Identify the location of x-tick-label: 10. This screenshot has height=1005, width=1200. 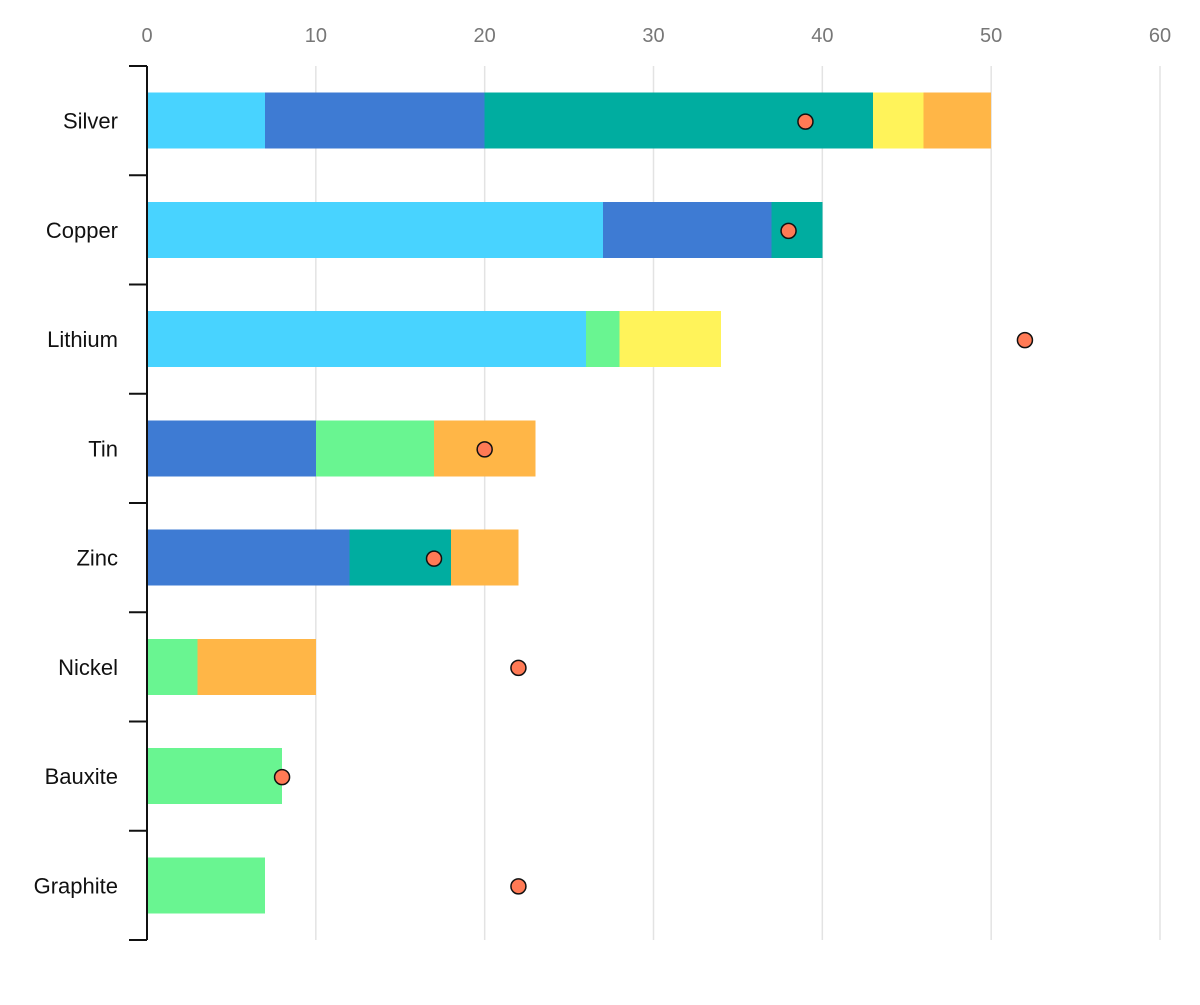
(316, 36).